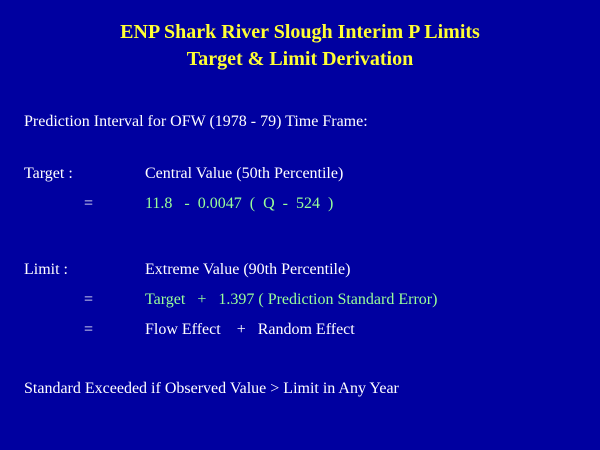 Image resolution: width=600 pixels, height=450 pixels. What do you see at coordinates (300, 32) in the screenshot?
I see `slide-title: ENP Shark River Slough Interim P Limits` at bounding box center [300, 32].